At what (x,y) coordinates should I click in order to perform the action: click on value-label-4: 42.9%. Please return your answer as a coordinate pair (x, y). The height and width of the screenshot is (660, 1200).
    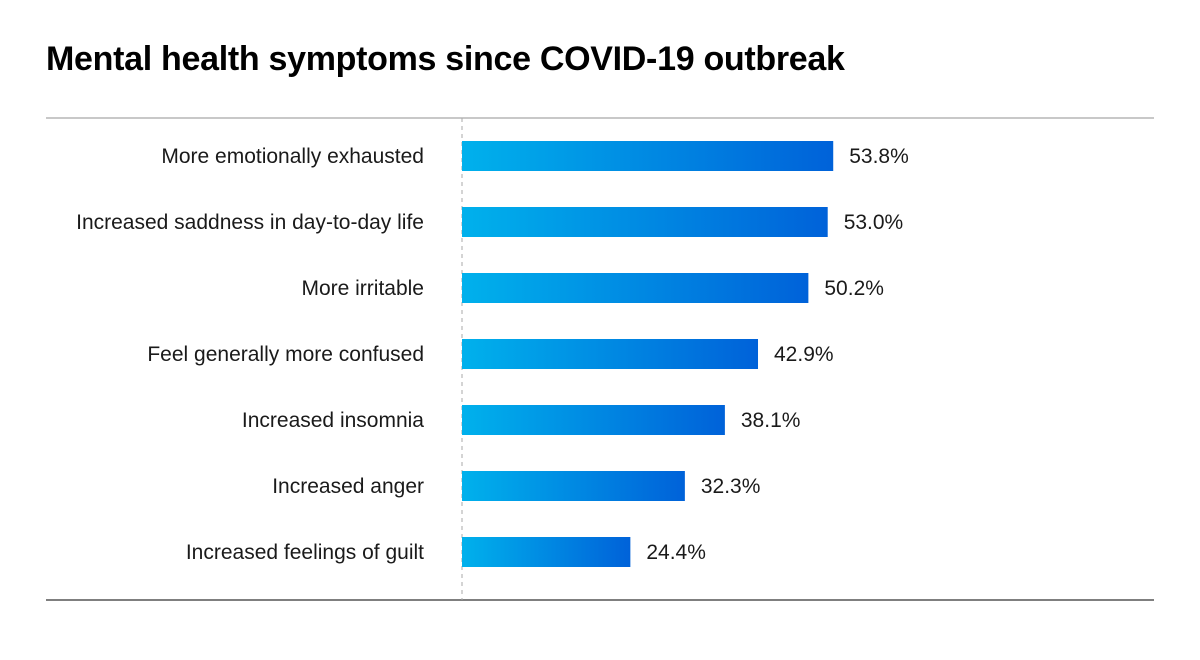
    Looking at the image, I should click on (804, 354).